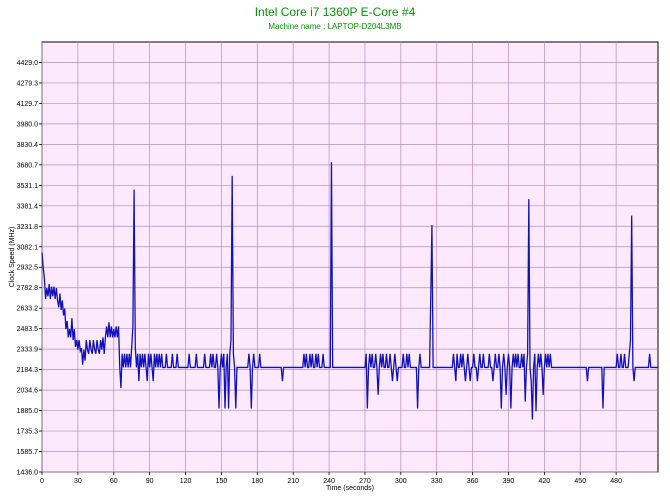 The width and height of the screenshot is (670, 503). Describe the element at coordinates (28, 288) in the screenshot. I see `y-tick-label: 2782.8` at that location.